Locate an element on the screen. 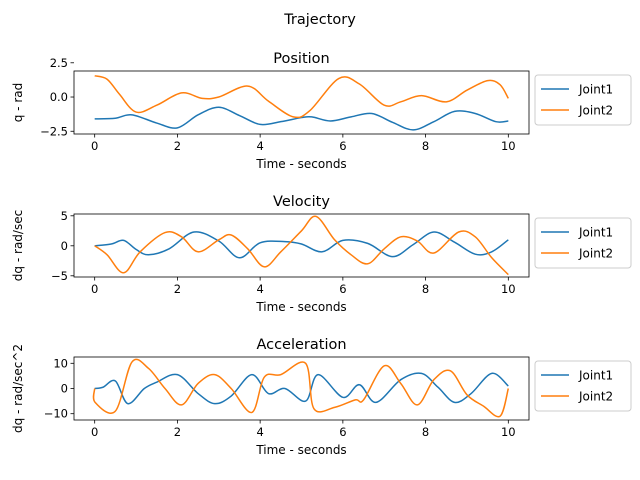  velocity-y-tick-label: −5 is located at coordinates (59, 276).